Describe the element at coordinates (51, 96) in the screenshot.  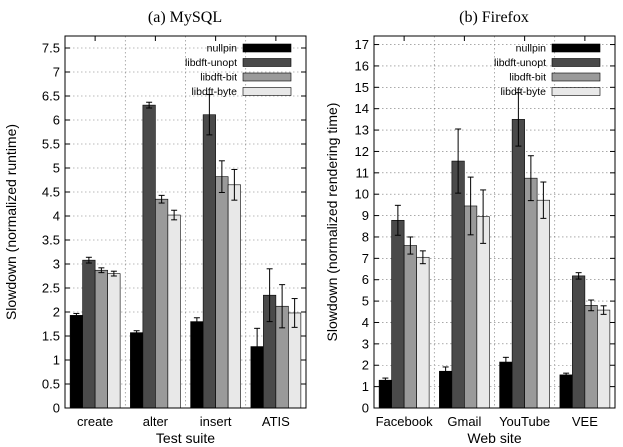
I see `mysql-y-tick-label: 6.5` at that location.